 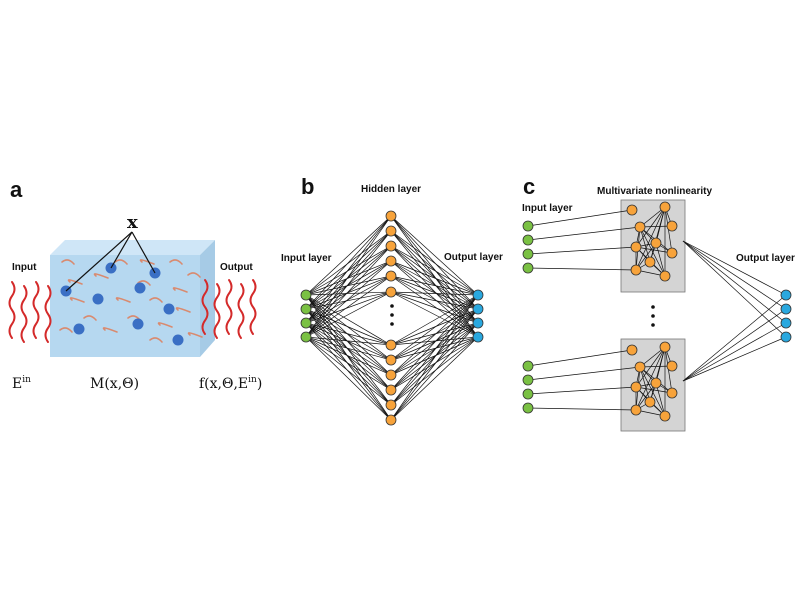 I want to click on b-ellipsis-dots, so click(x=392, y=315).